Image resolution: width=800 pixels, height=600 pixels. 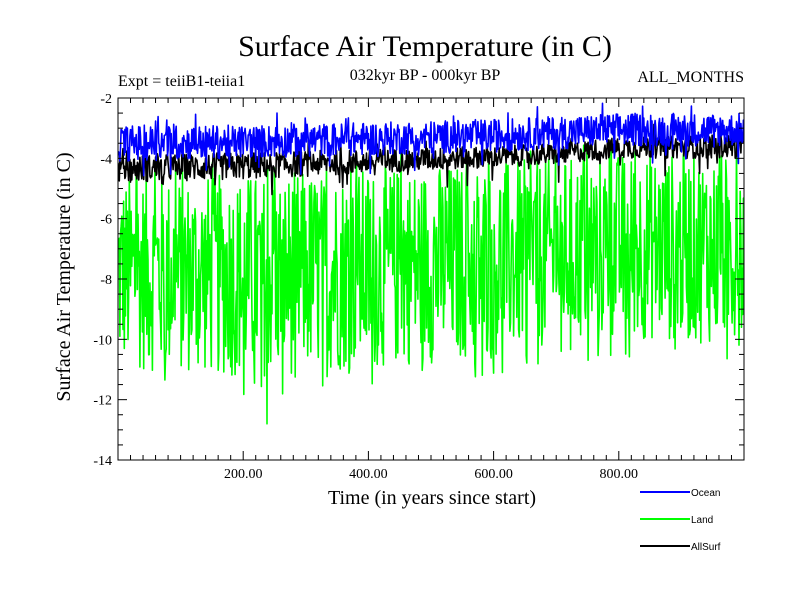 I want to click on x-tick-label: 200.00, so click(x=243, y=474).